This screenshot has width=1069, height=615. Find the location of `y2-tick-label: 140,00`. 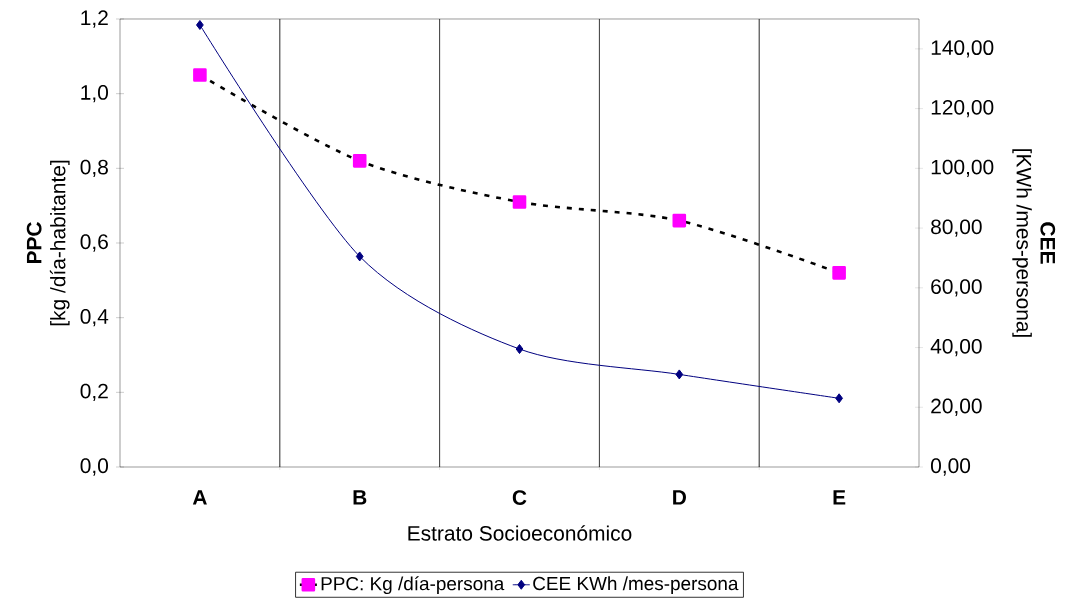

y2-tick-label: 140,00 is located at coordinates (962, 49).